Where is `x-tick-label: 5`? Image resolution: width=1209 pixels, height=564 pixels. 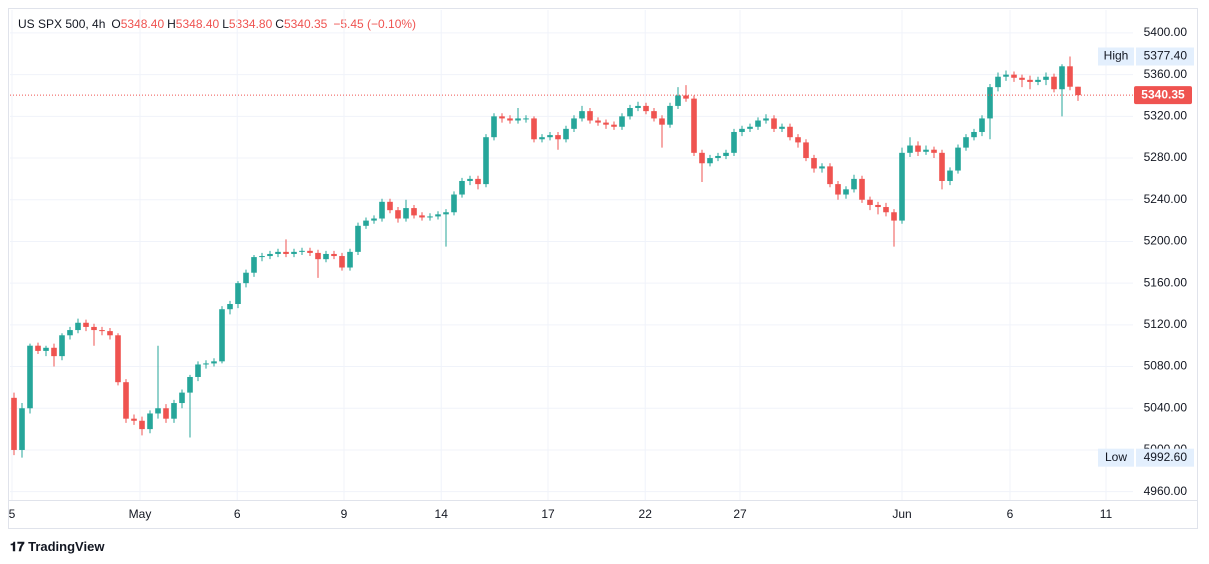
x-tick-label: 5 is located at coordinates (12, 514).